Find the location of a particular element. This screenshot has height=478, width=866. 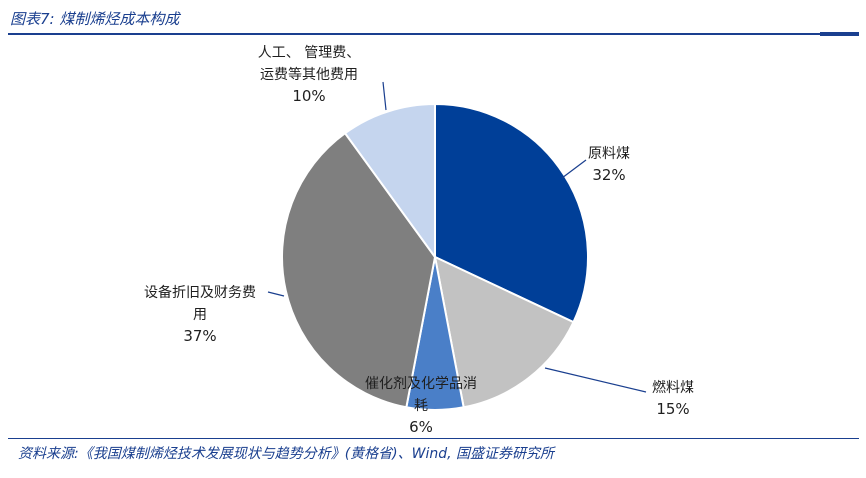

slice-percent-label: 32% is located at coordinates (608, 175).